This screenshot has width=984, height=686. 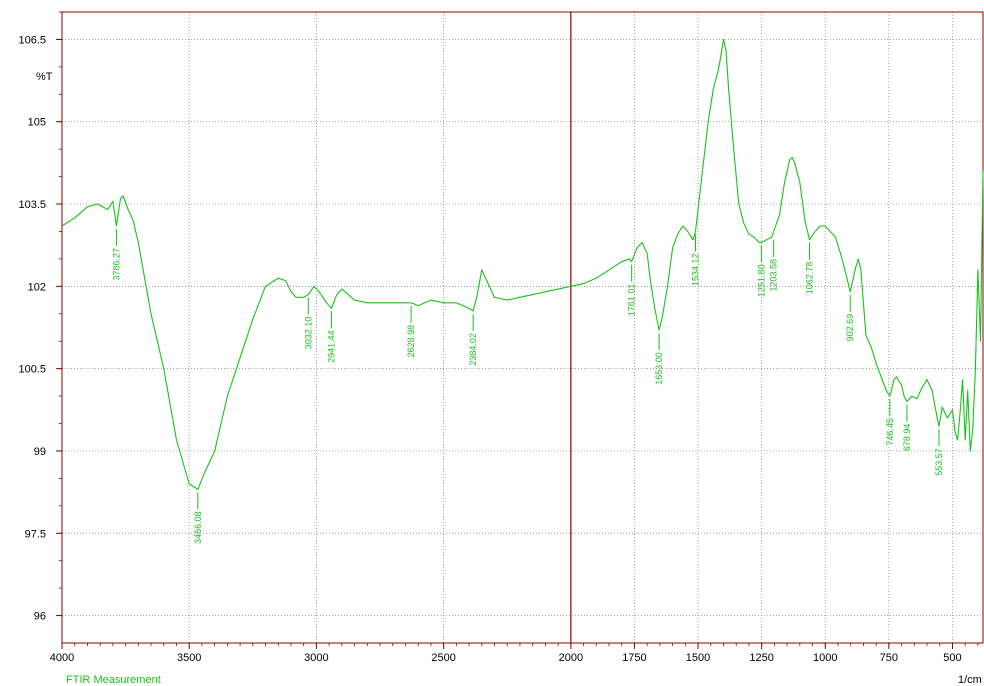 I want to click on x-tick-label: 750, so click(x=889, y=658).